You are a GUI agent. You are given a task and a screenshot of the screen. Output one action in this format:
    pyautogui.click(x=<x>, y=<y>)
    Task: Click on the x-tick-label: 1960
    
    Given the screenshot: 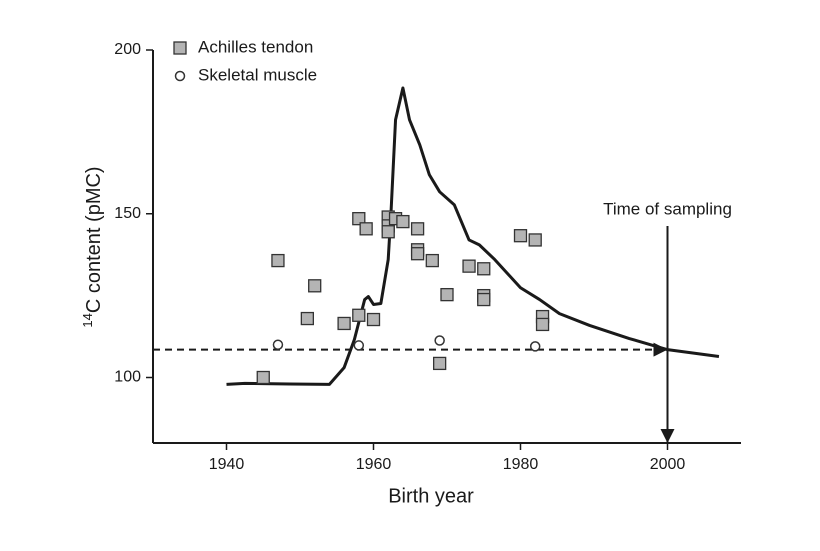 What is the action you would take?
    pyautogui.click(x=374, y=464)
    